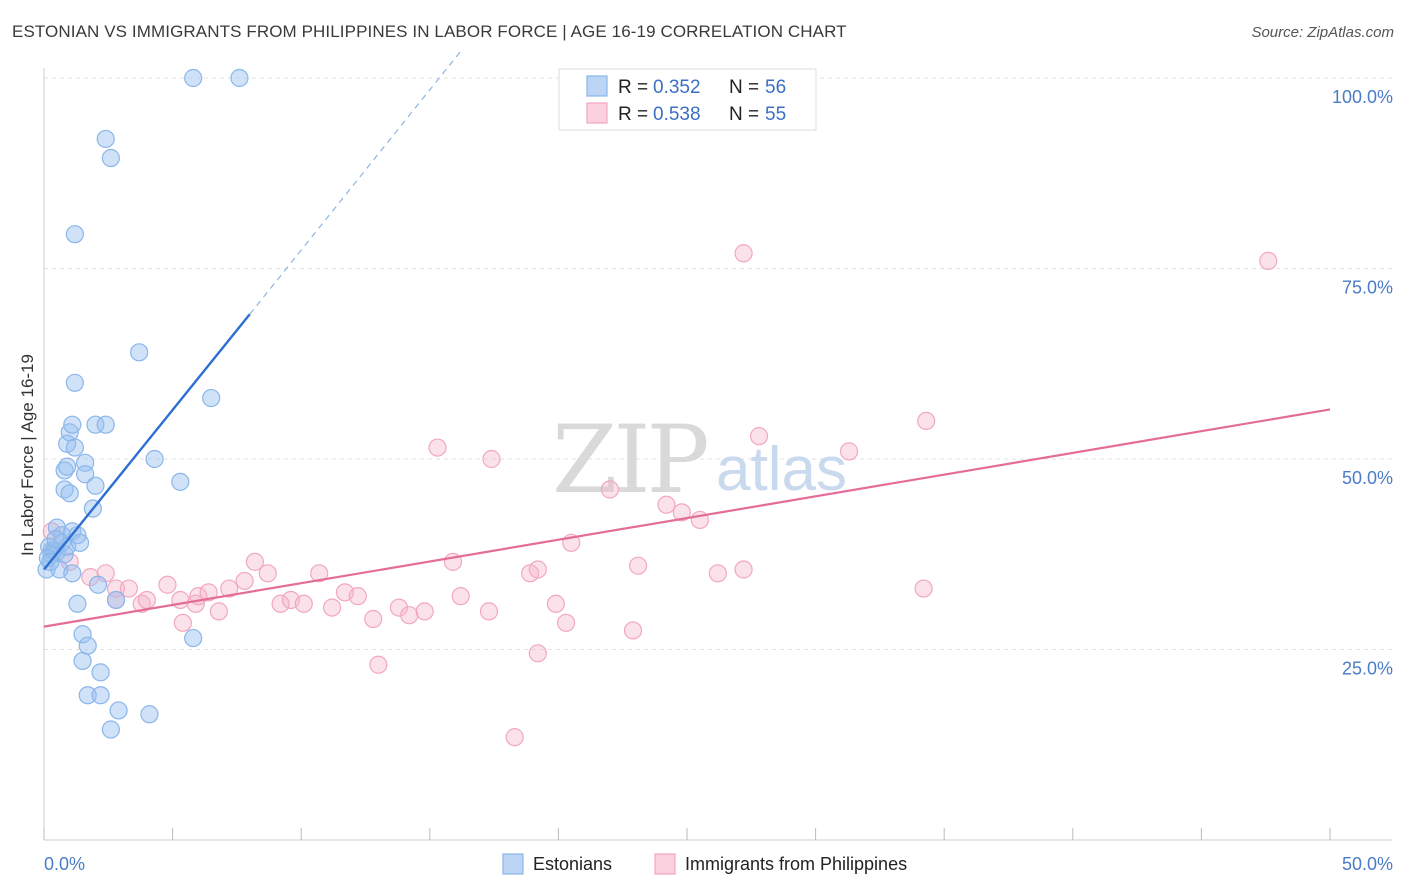 The width and height of the screenshot is (1406, 892). What do you see at coordinates (677, 114) in the screenshot?
I see `legend-r-value-2: 0.538` at bounding box center [677, 114].